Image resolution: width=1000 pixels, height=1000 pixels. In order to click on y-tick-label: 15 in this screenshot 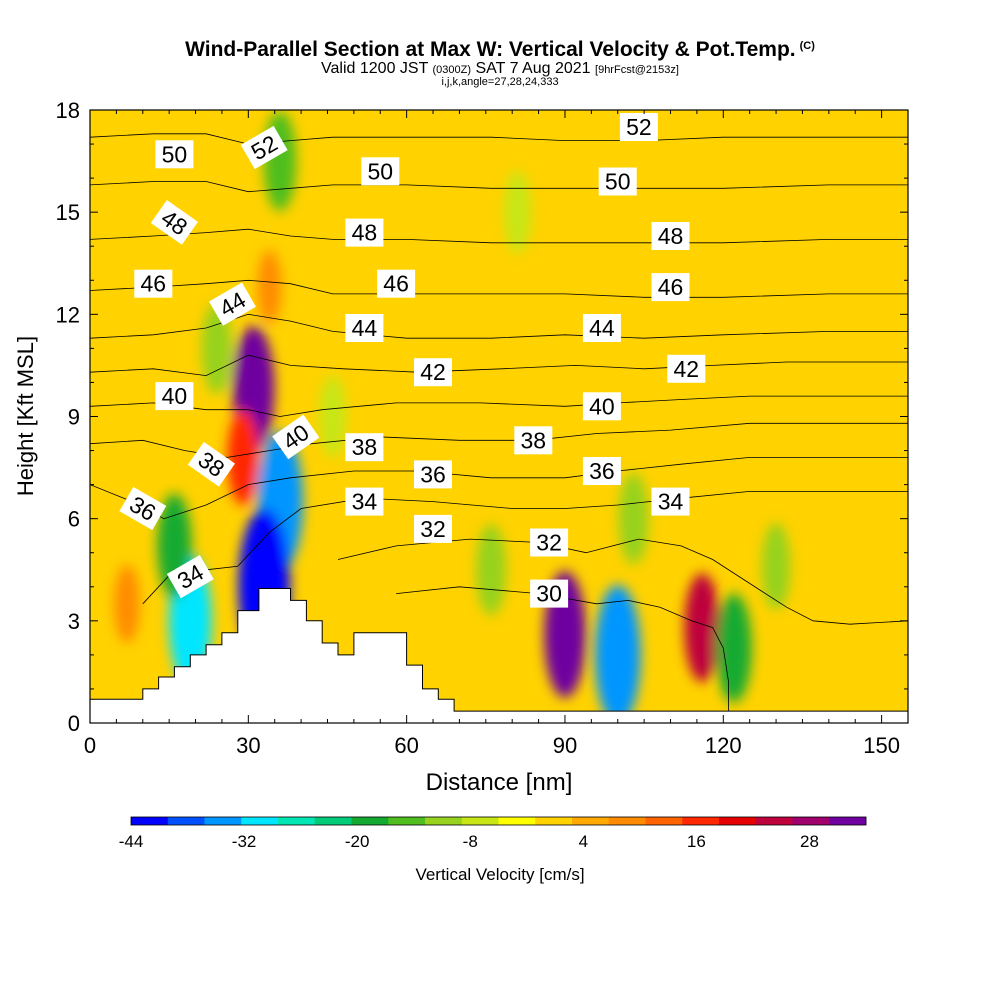, I will do `click(68, 212)`.